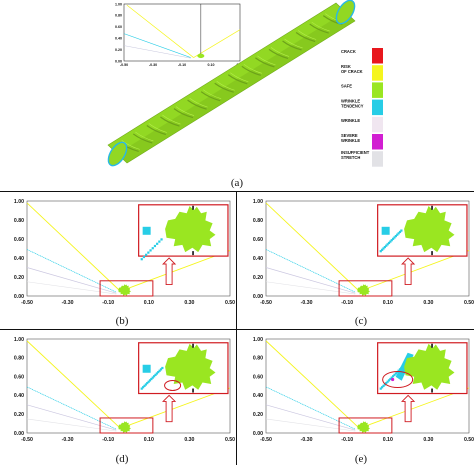  Describe the element at coordinates (19, 396) in the screenshot. I see `y-tick-label: 0.40` at that location.